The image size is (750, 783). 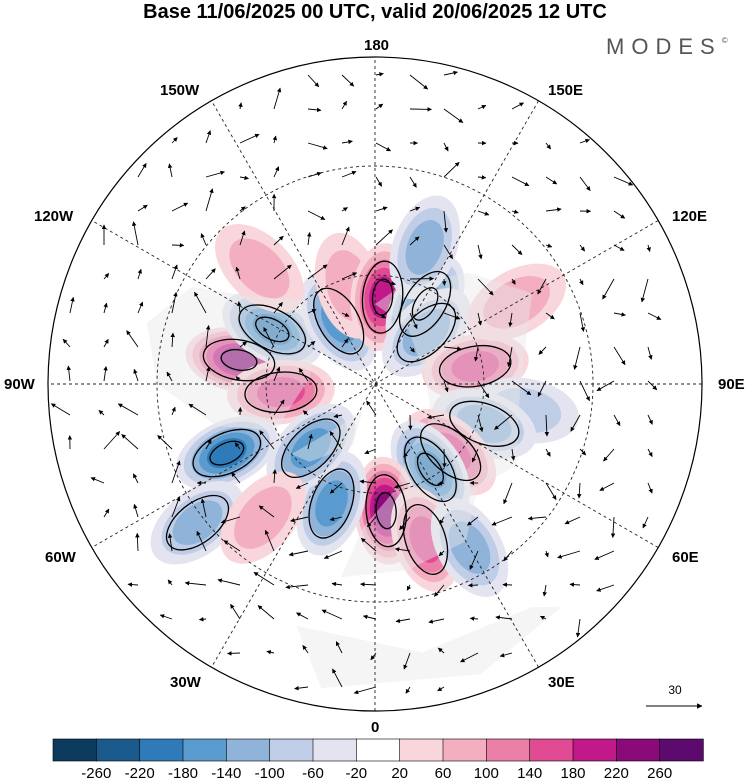 I want to click on colorbar-tick-label: 20, so click(x=400, y=773).